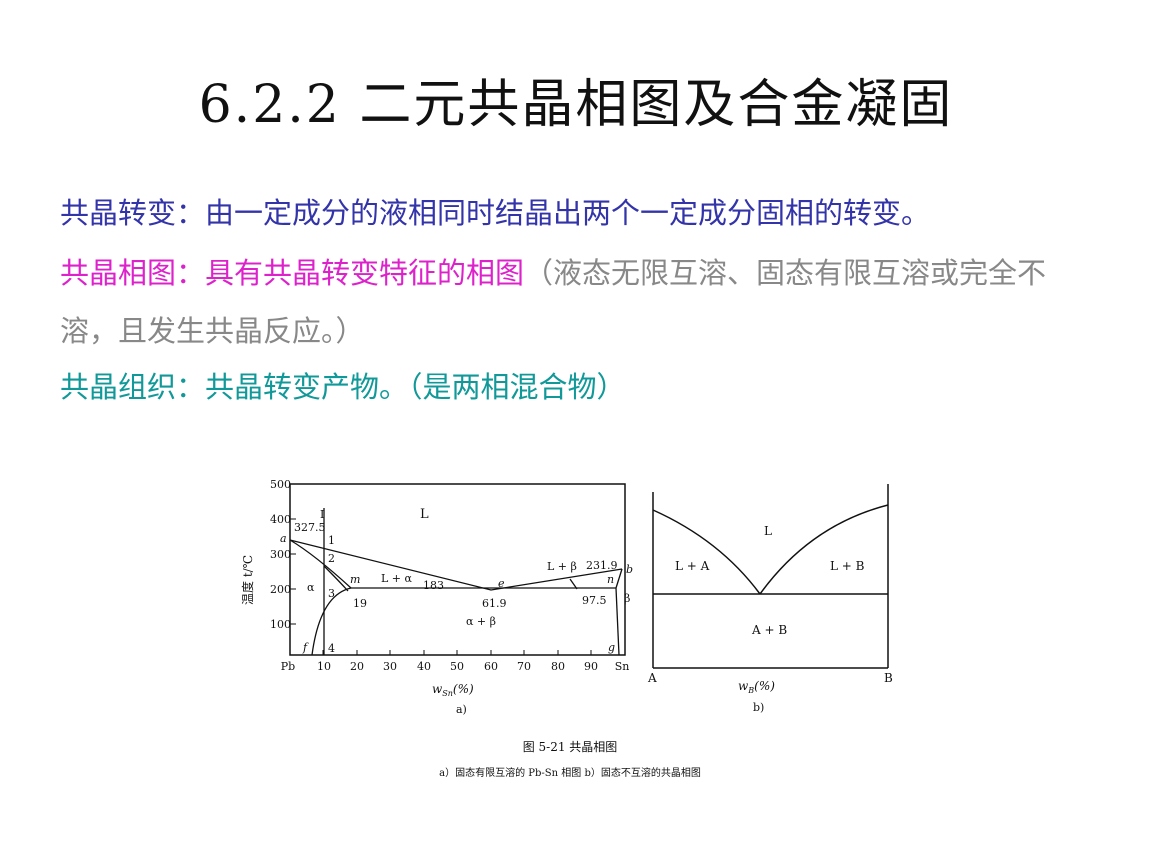  I want to click on label-L-b: L, so click(768, 531).